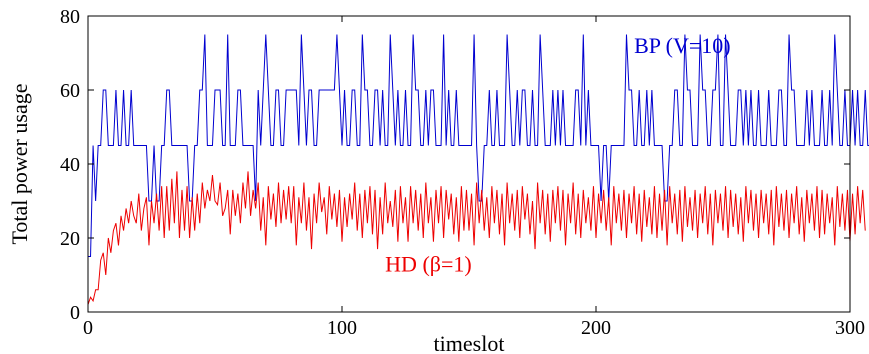 The height and width of the screenshot is (354, 869). Describe the element at coordinates (70, 17) in the screenshot. I see `y-tick-label: 80` at that location.